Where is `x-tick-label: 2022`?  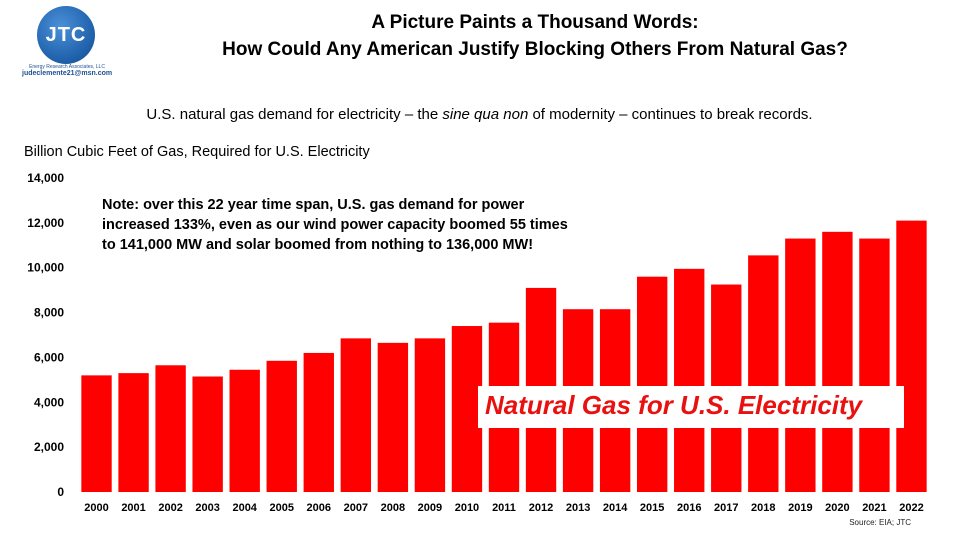
x-tick-label: 2022 is located at coordinates (911, 508).